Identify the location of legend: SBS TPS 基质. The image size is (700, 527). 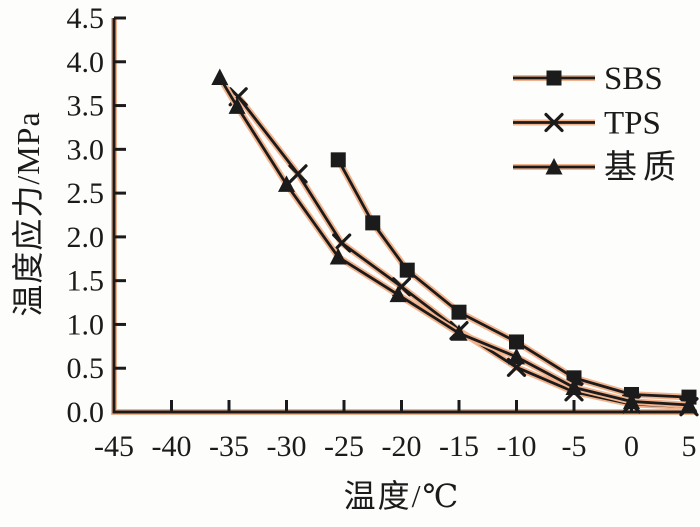
(597, 123).